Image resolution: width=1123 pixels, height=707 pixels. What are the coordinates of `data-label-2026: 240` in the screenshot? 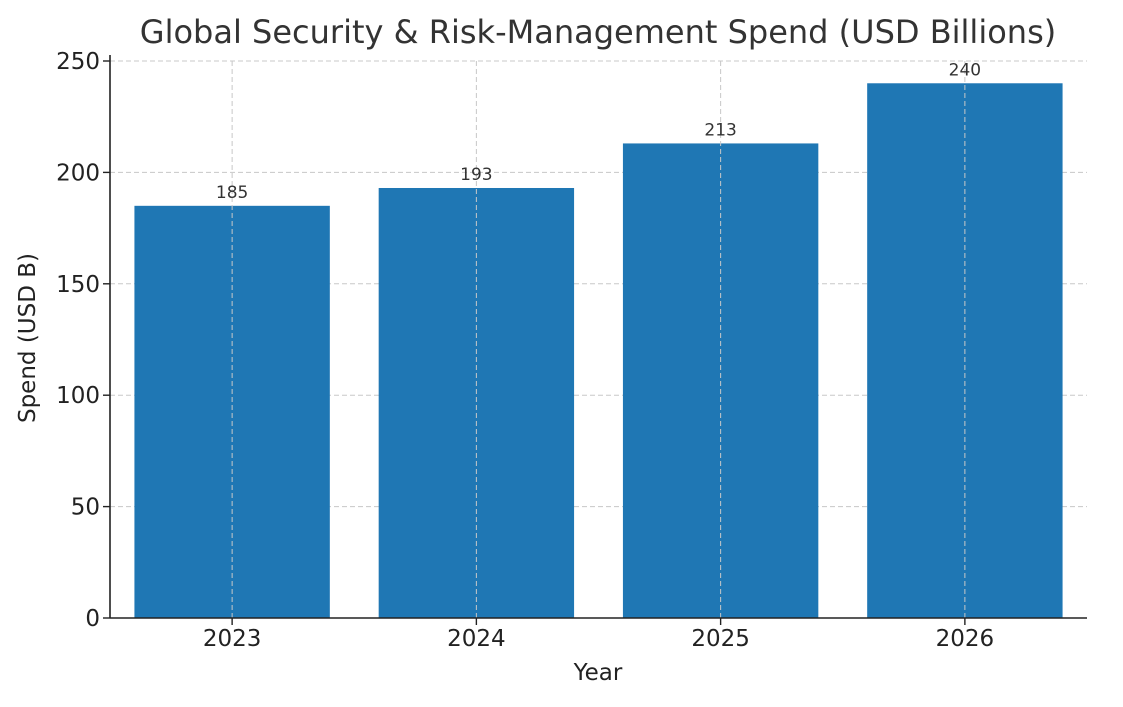 It's located at (965, 70).